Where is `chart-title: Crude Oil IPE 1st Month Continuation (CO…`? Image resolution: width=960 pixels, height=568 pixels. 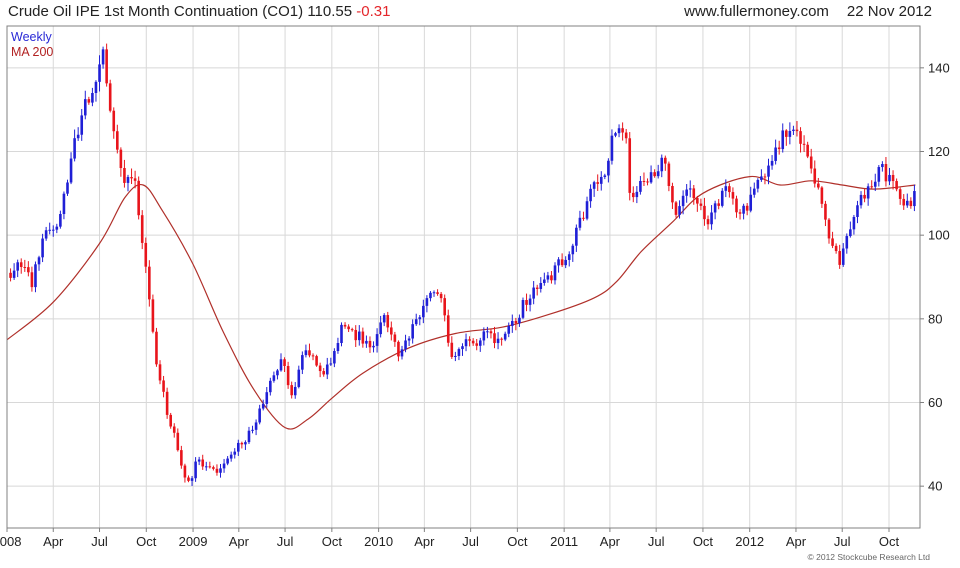 chart-title: Crude Oil IPE 1st Month Continuation (CO… is located at coordinates (199, 11).